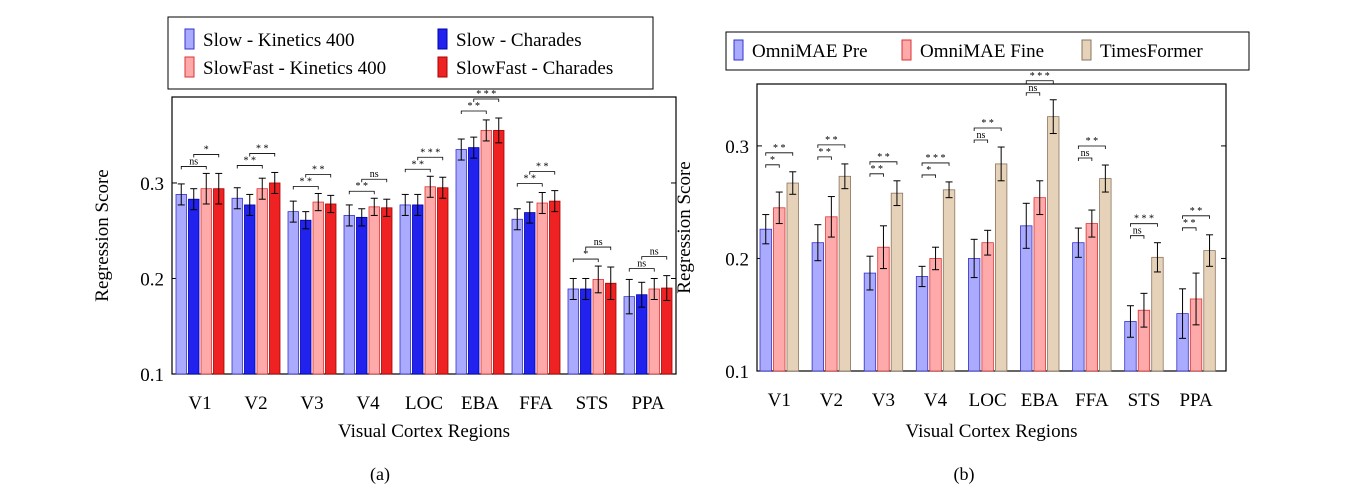 The height and width of the screenshot is (503, 1372). Describe the element at coordinates (152, 279) in the screenshot. I see `y-tick-label: 0.2` at that location.